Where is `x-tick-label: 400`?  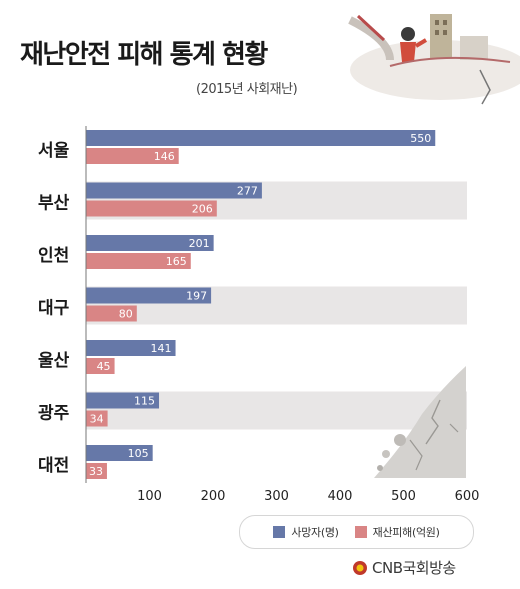
x-tick-label: 400 is located at coordinates (340, 496).